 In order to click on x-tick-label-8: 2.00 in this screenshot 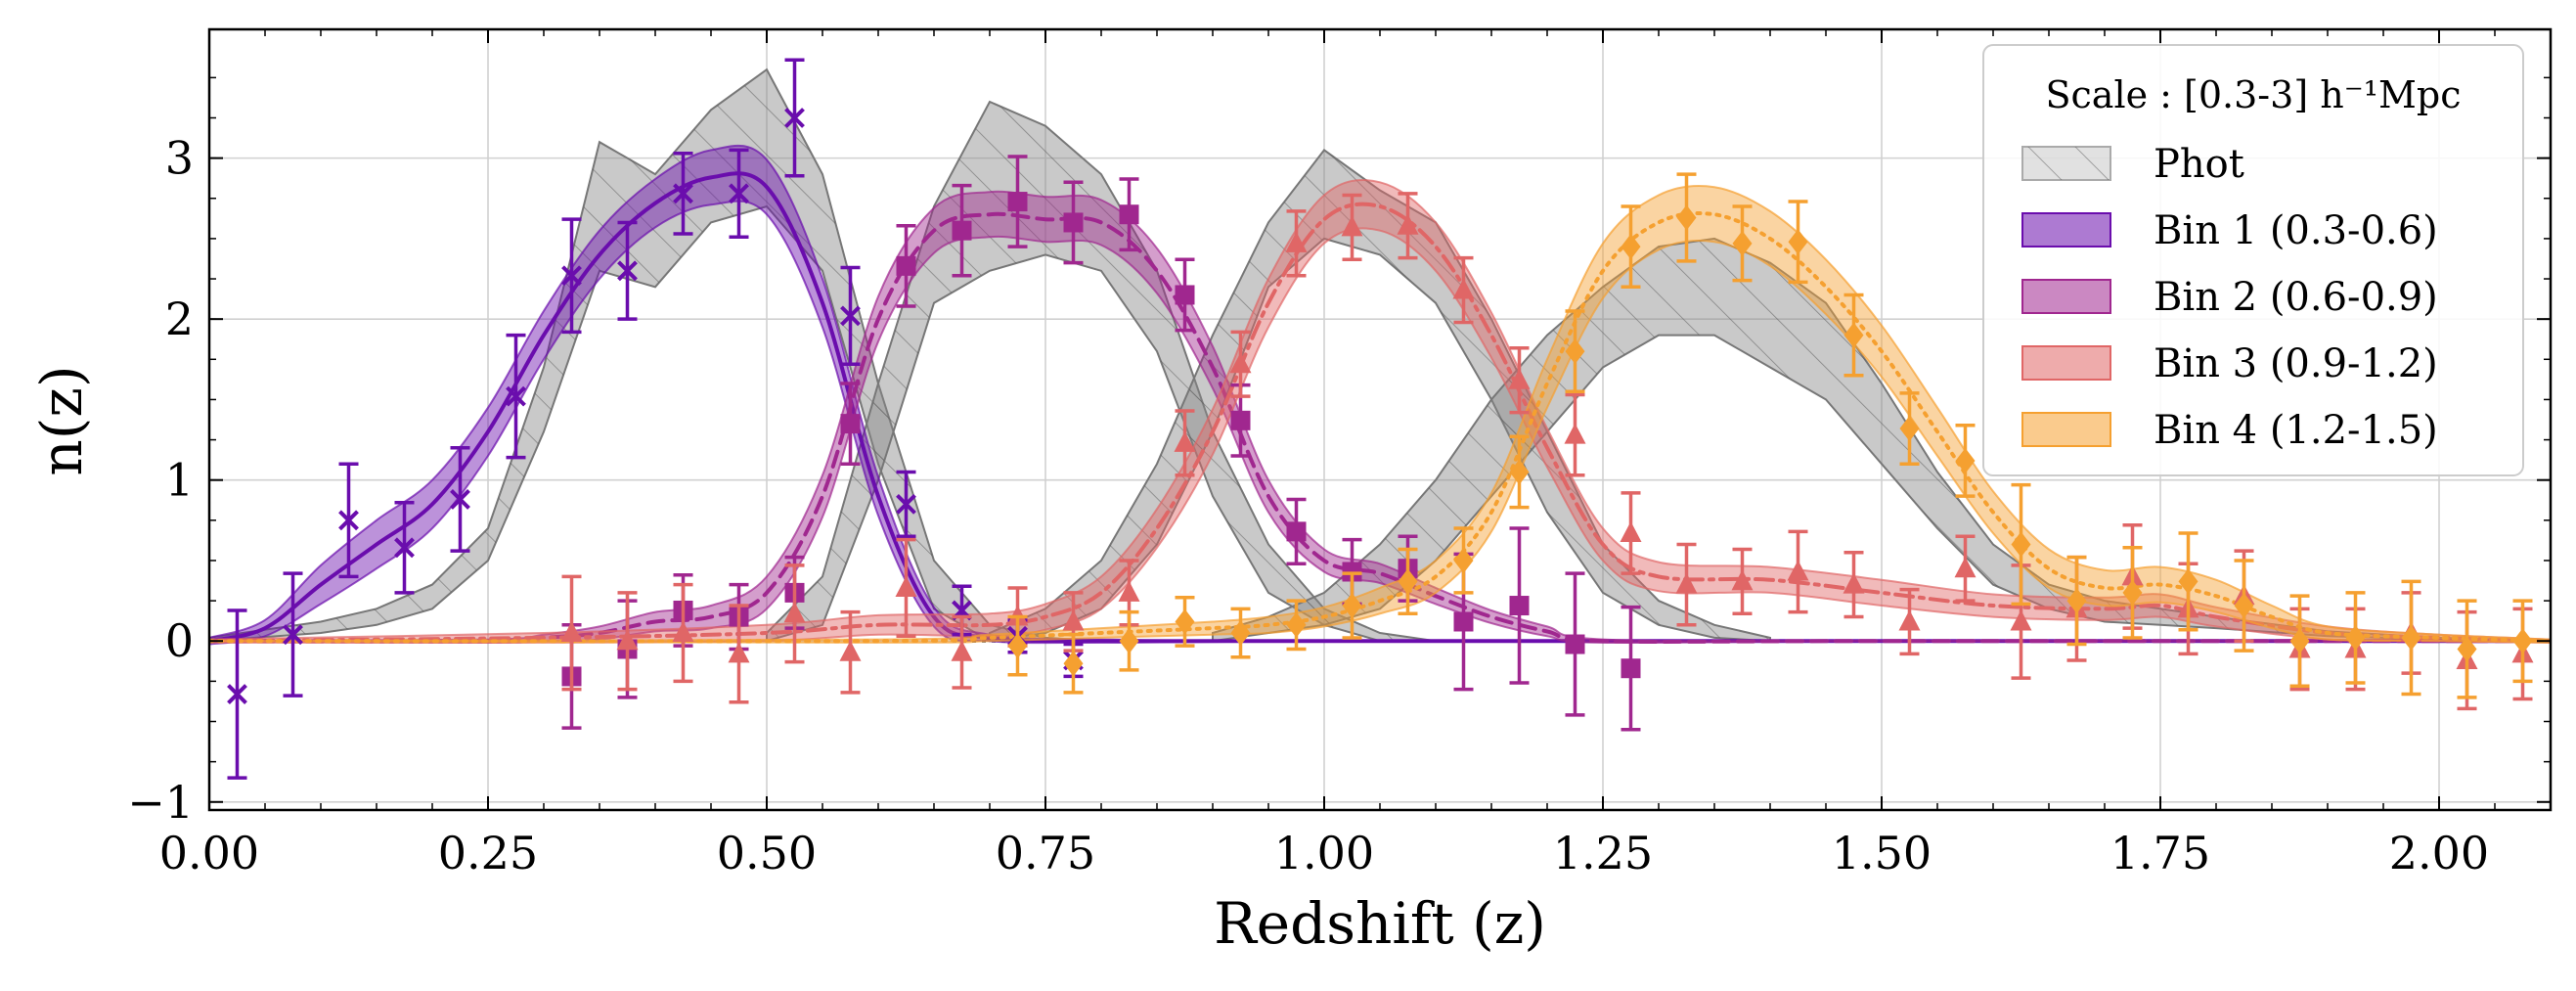, I will do `click(2439, 853)`.